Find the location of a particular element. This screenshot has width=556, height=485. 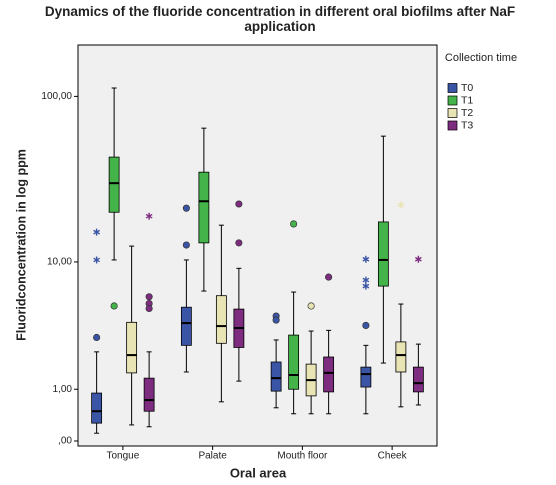

y-axis-label: Fluoridconcentration in log ppm is located at coordinates (21, 245).